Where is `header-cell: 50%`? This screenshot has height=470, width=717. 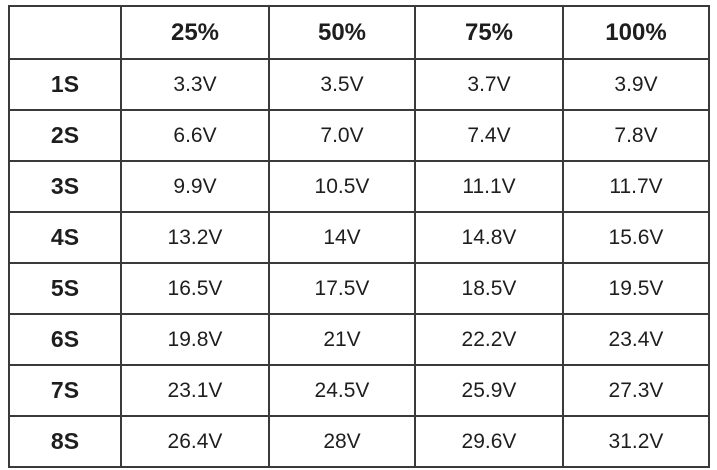 header-cell: 50% is located at coordinates (342, 32).